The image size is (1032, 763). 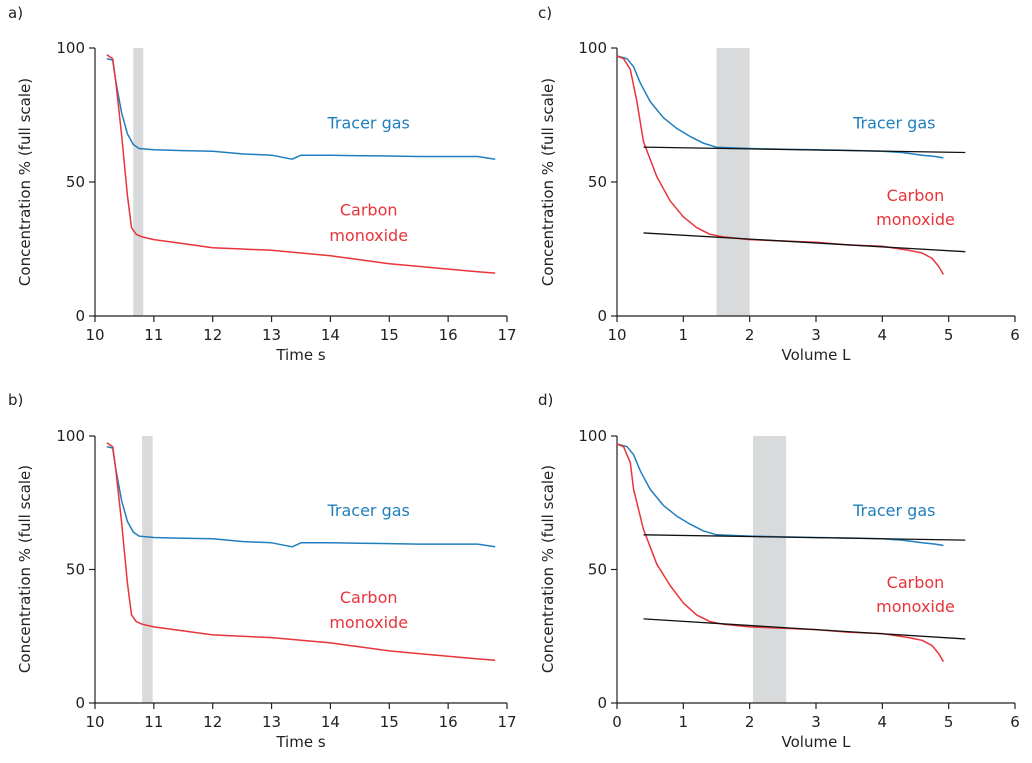 What do you see at coordinates (545, 13) in the screenshot?
I see `panel-c-label: c)` at bounding box center [545, 13].